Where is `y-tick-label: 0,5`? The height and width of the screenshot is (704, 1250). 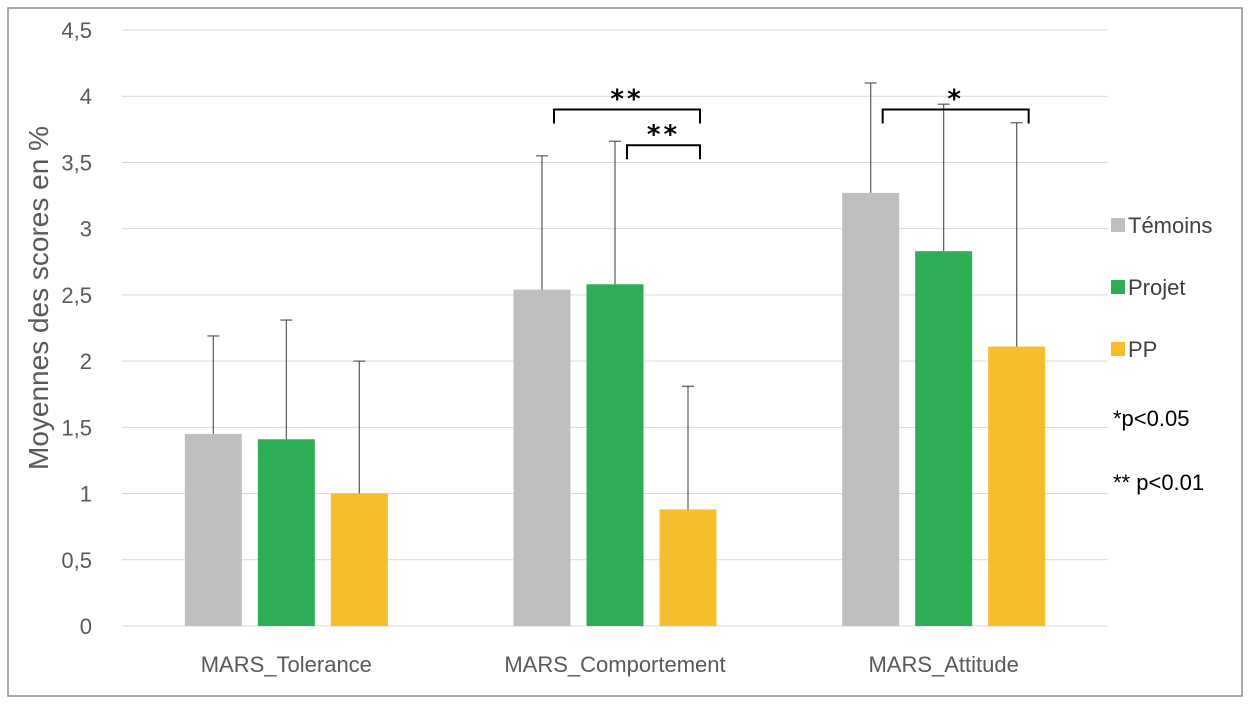
y-tick-label: 0,5 is located at coordinates (76, 560).